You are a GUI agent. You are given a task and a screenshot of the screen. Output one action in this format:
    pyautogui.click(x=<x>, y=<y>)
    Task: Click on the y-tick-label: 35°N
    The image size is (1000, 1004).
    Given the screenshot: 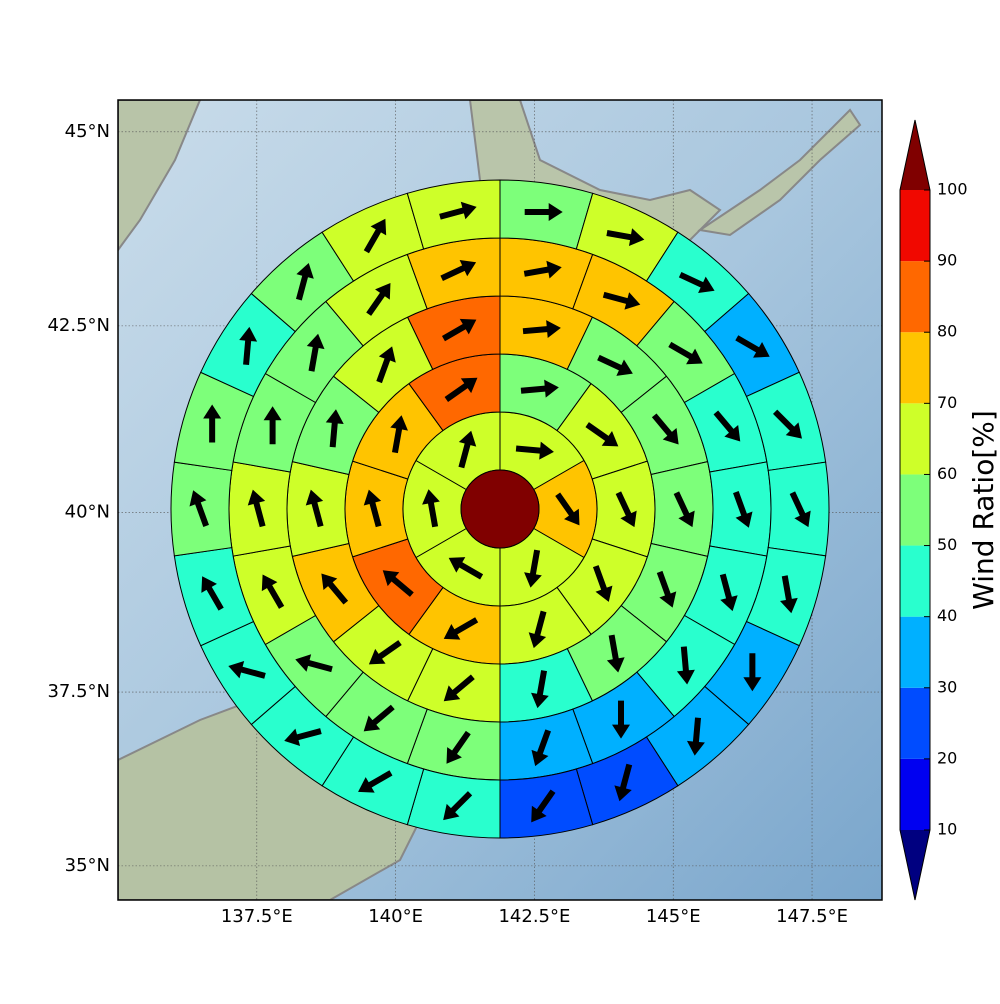 What is the action you would take?
    pyautogui.click(x=87, y=865)
    